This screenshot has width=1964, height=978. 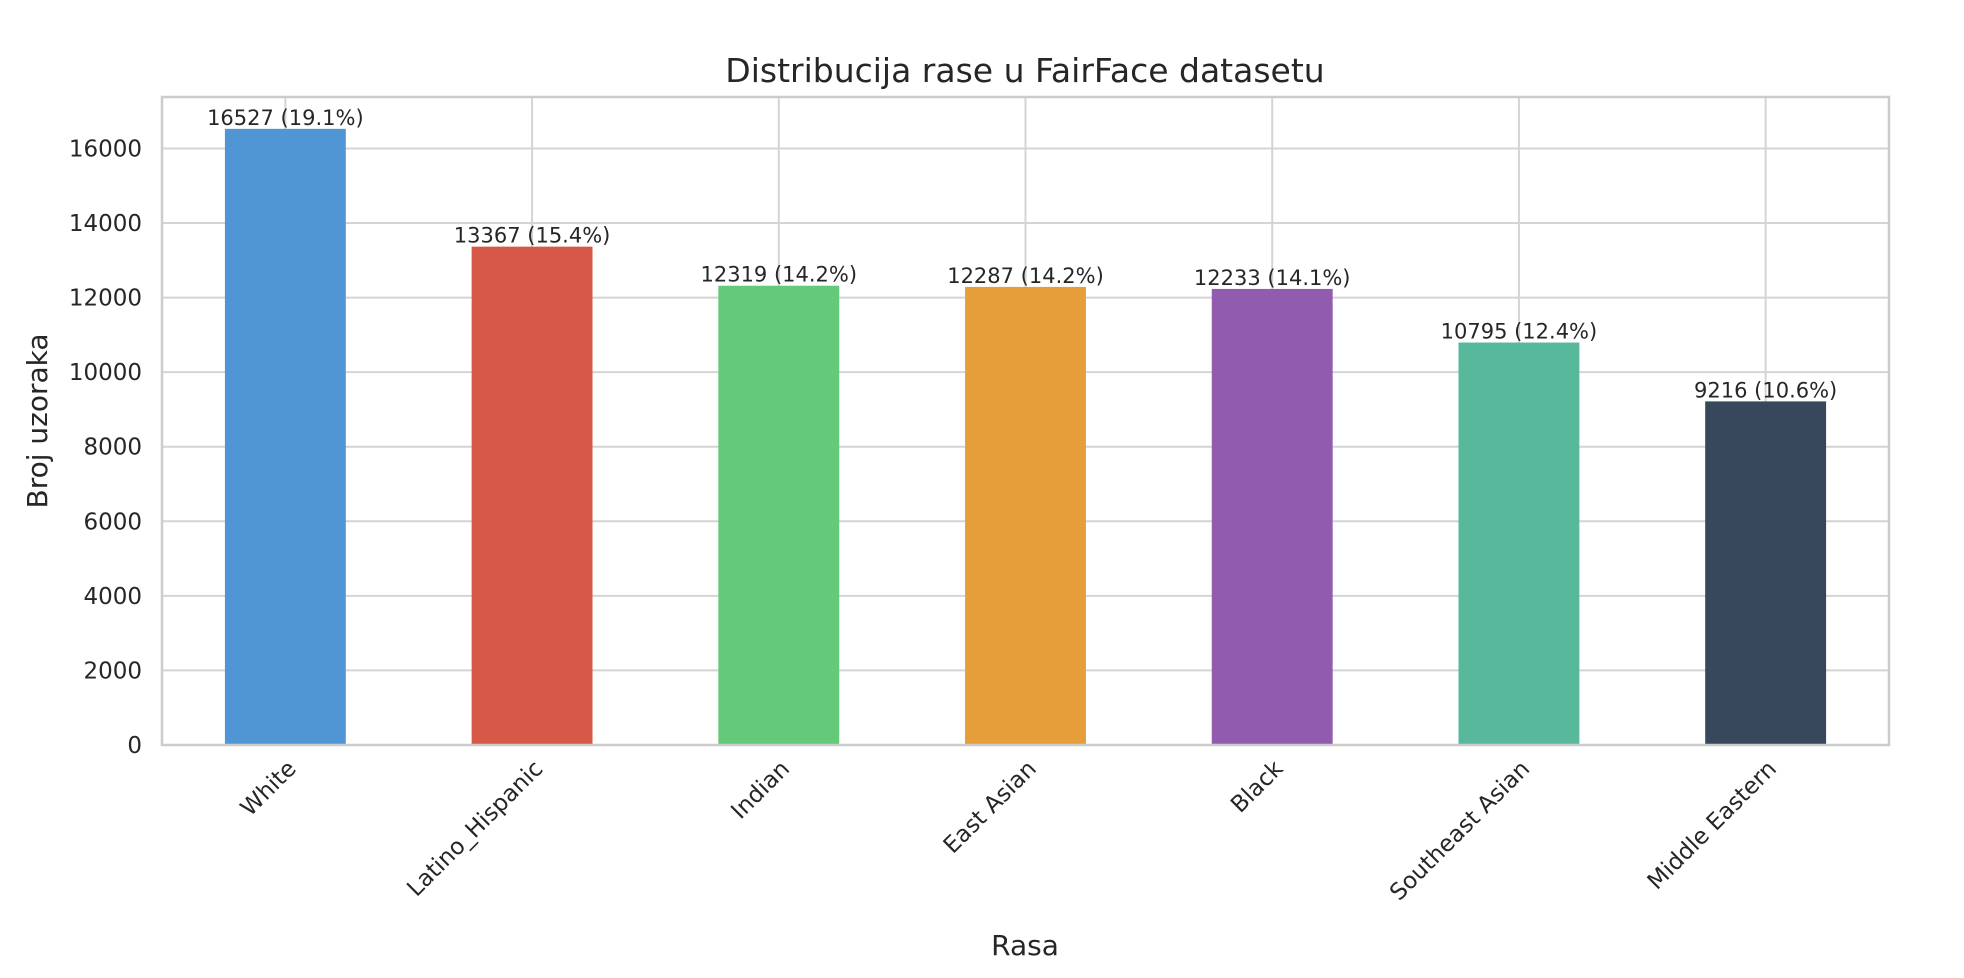 I want to click on x-tick-label: Indian, so click(x=760, y=790).